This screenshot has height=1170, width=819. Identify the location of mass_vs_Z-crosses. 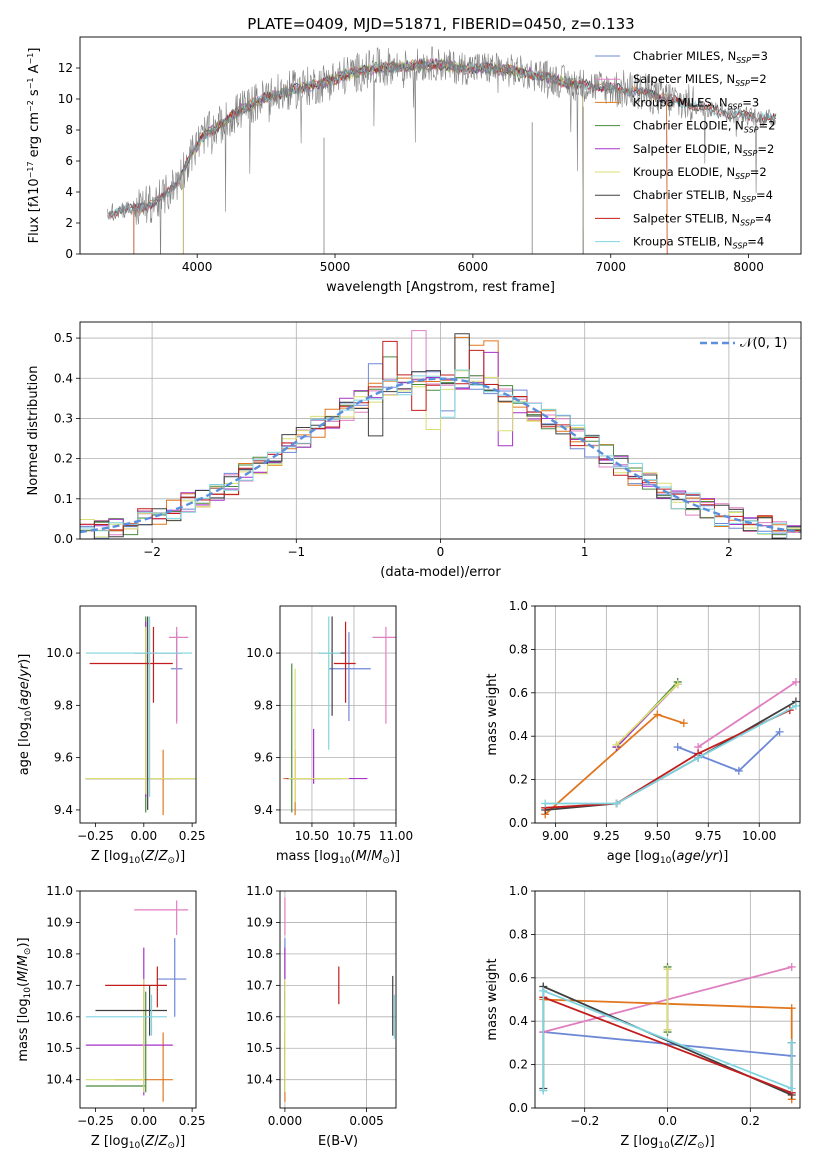
(137, 1001).